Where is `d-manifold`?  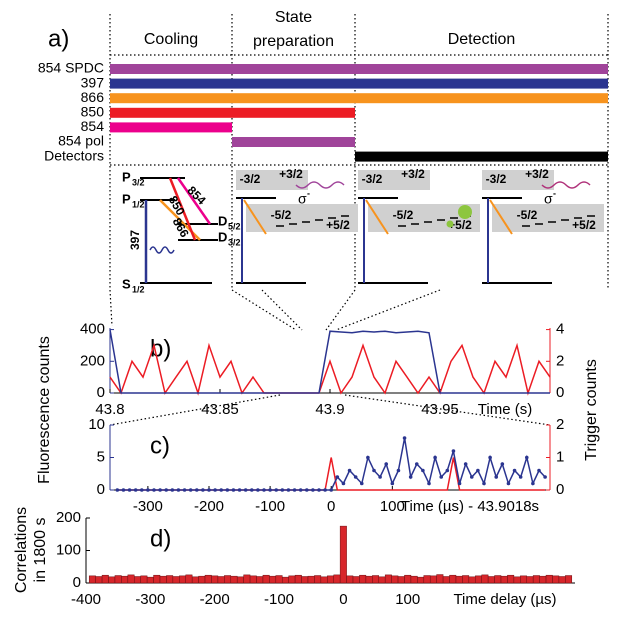 d-manifold is located at coordinates (548, 218).